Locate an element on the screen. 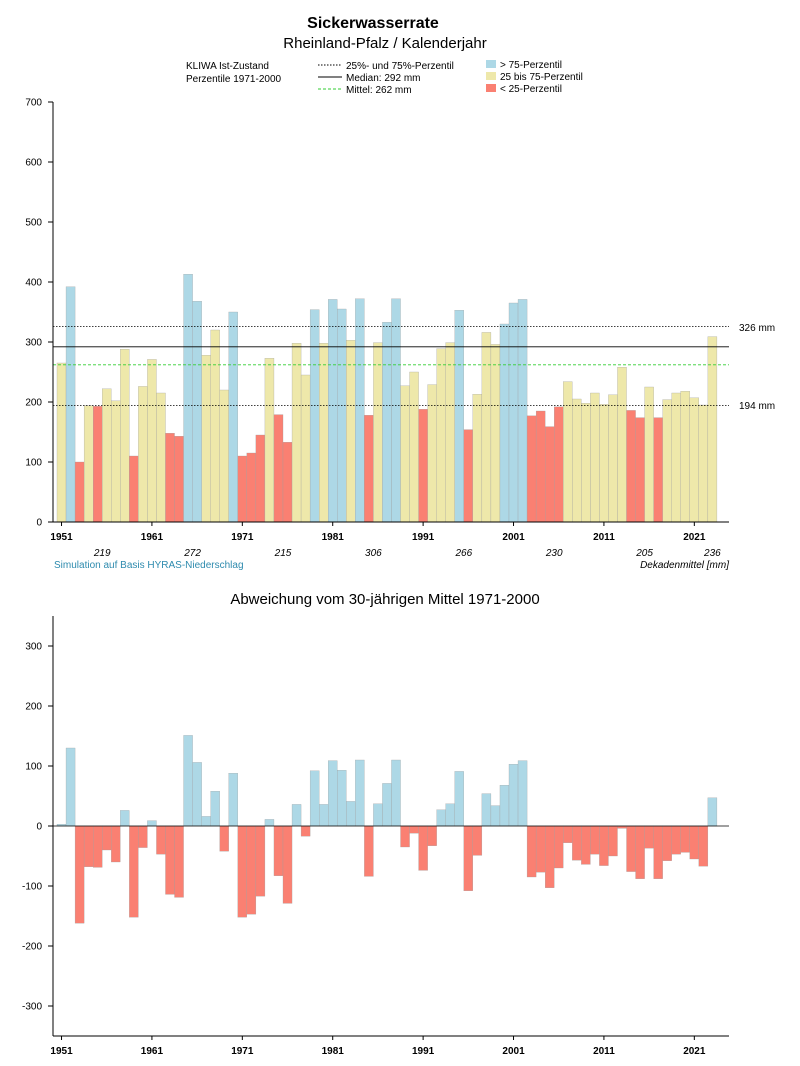  deviation-bar-1986 is located at coordinates (378, 815).